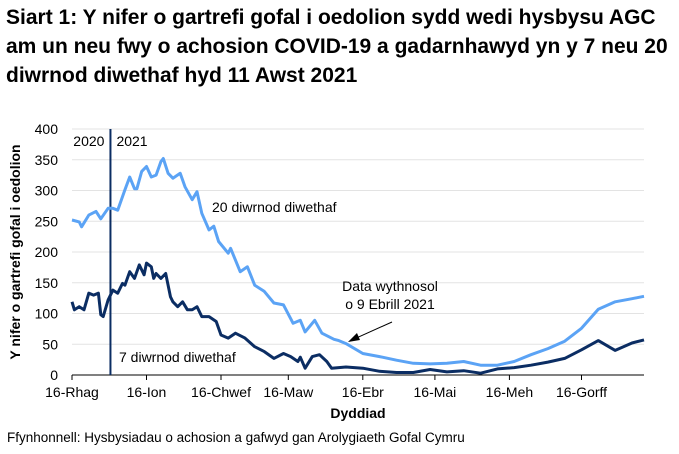 The width and height of the screenshot is (679, 454). I want to click on y-tick-label: 100, so click(47, 314).